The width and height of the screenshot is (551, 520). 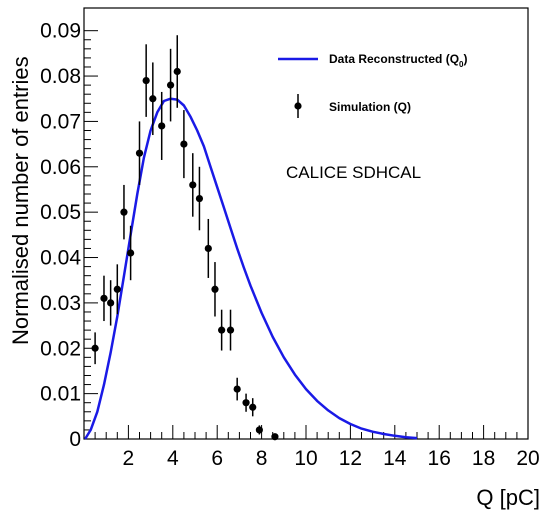 What do you see at coordinates (508, 497) in the screenshot?
I see `x-axis-title: Q [pC]` at bounding box center [508, 497].